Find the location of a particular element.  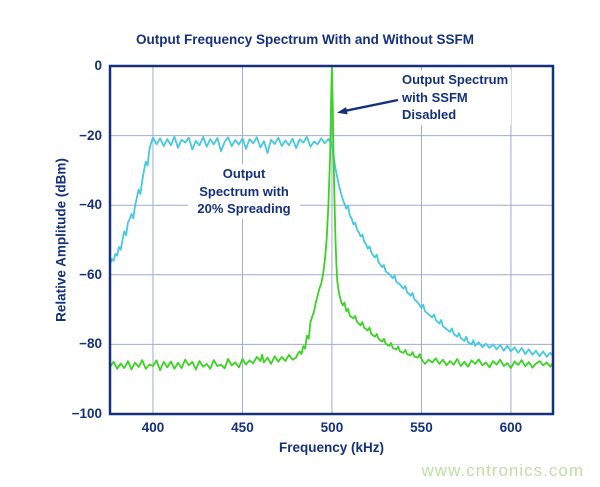

annotation-line: Output Spectrum is located at coordinates (455, 79).